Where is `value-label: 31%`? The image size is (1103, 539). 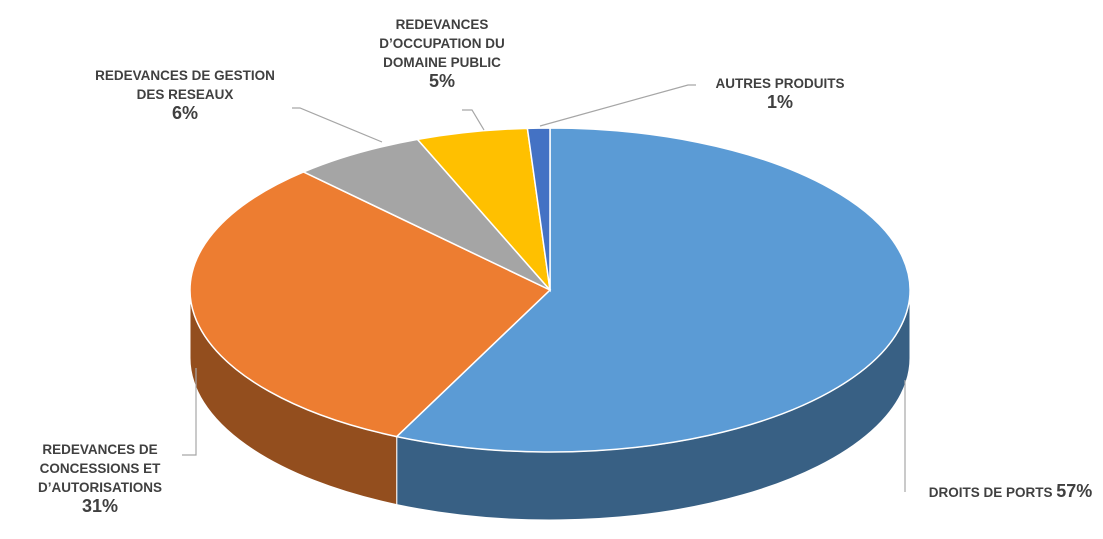 value-label: 31% is located at coordinates (100, 506).